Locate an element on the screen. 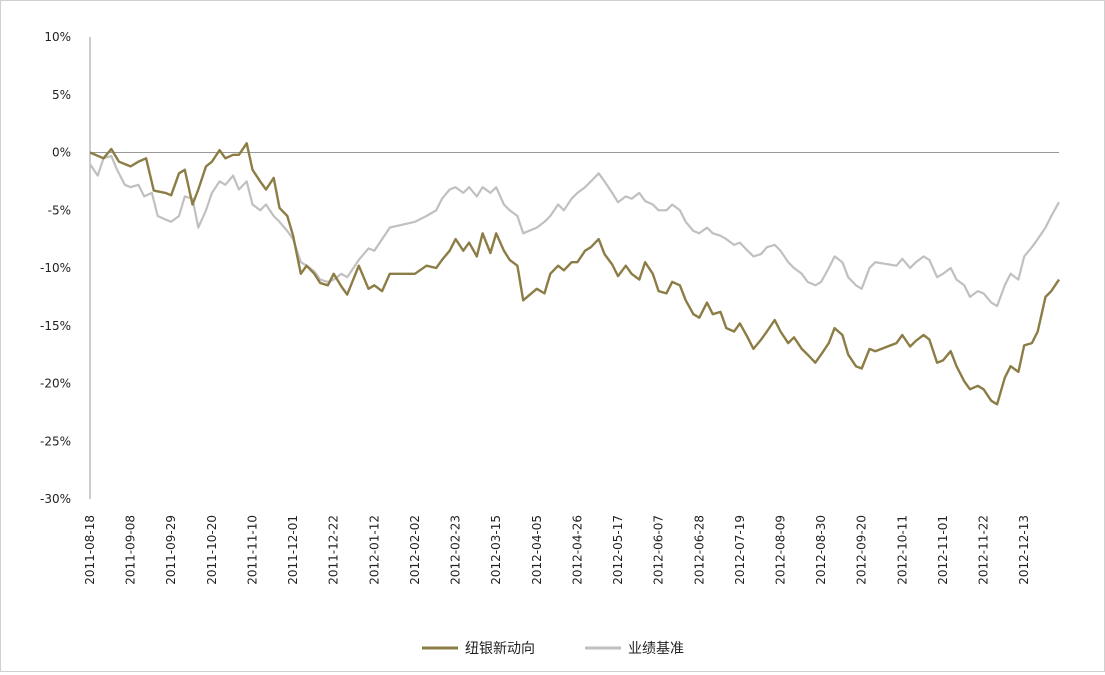 The image size is (1105, 675). y-tick-label: 5% is located at coordinates (61, 95).